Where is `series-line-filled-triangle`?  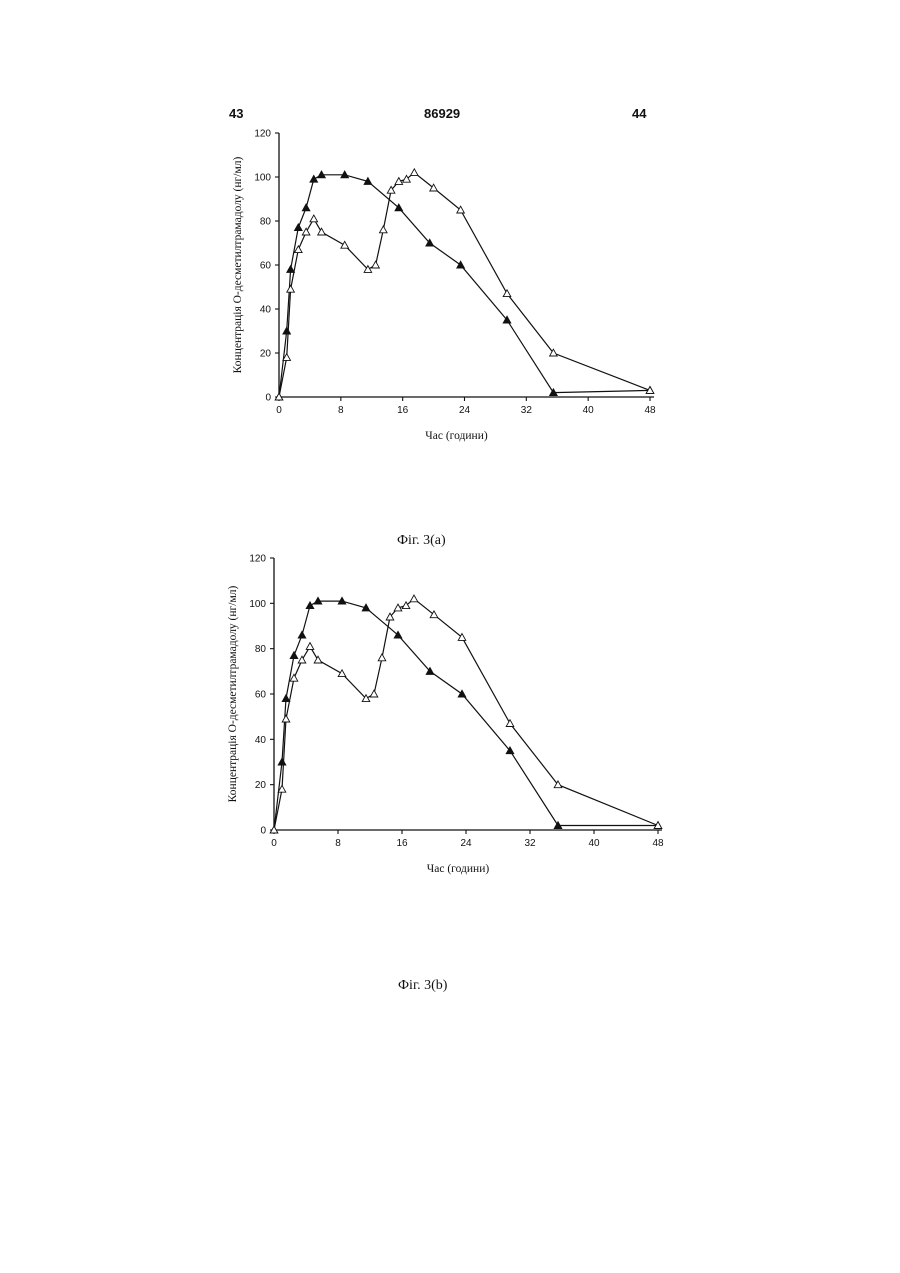
series-line-filled-triangle is located at coordinates (465, 715).